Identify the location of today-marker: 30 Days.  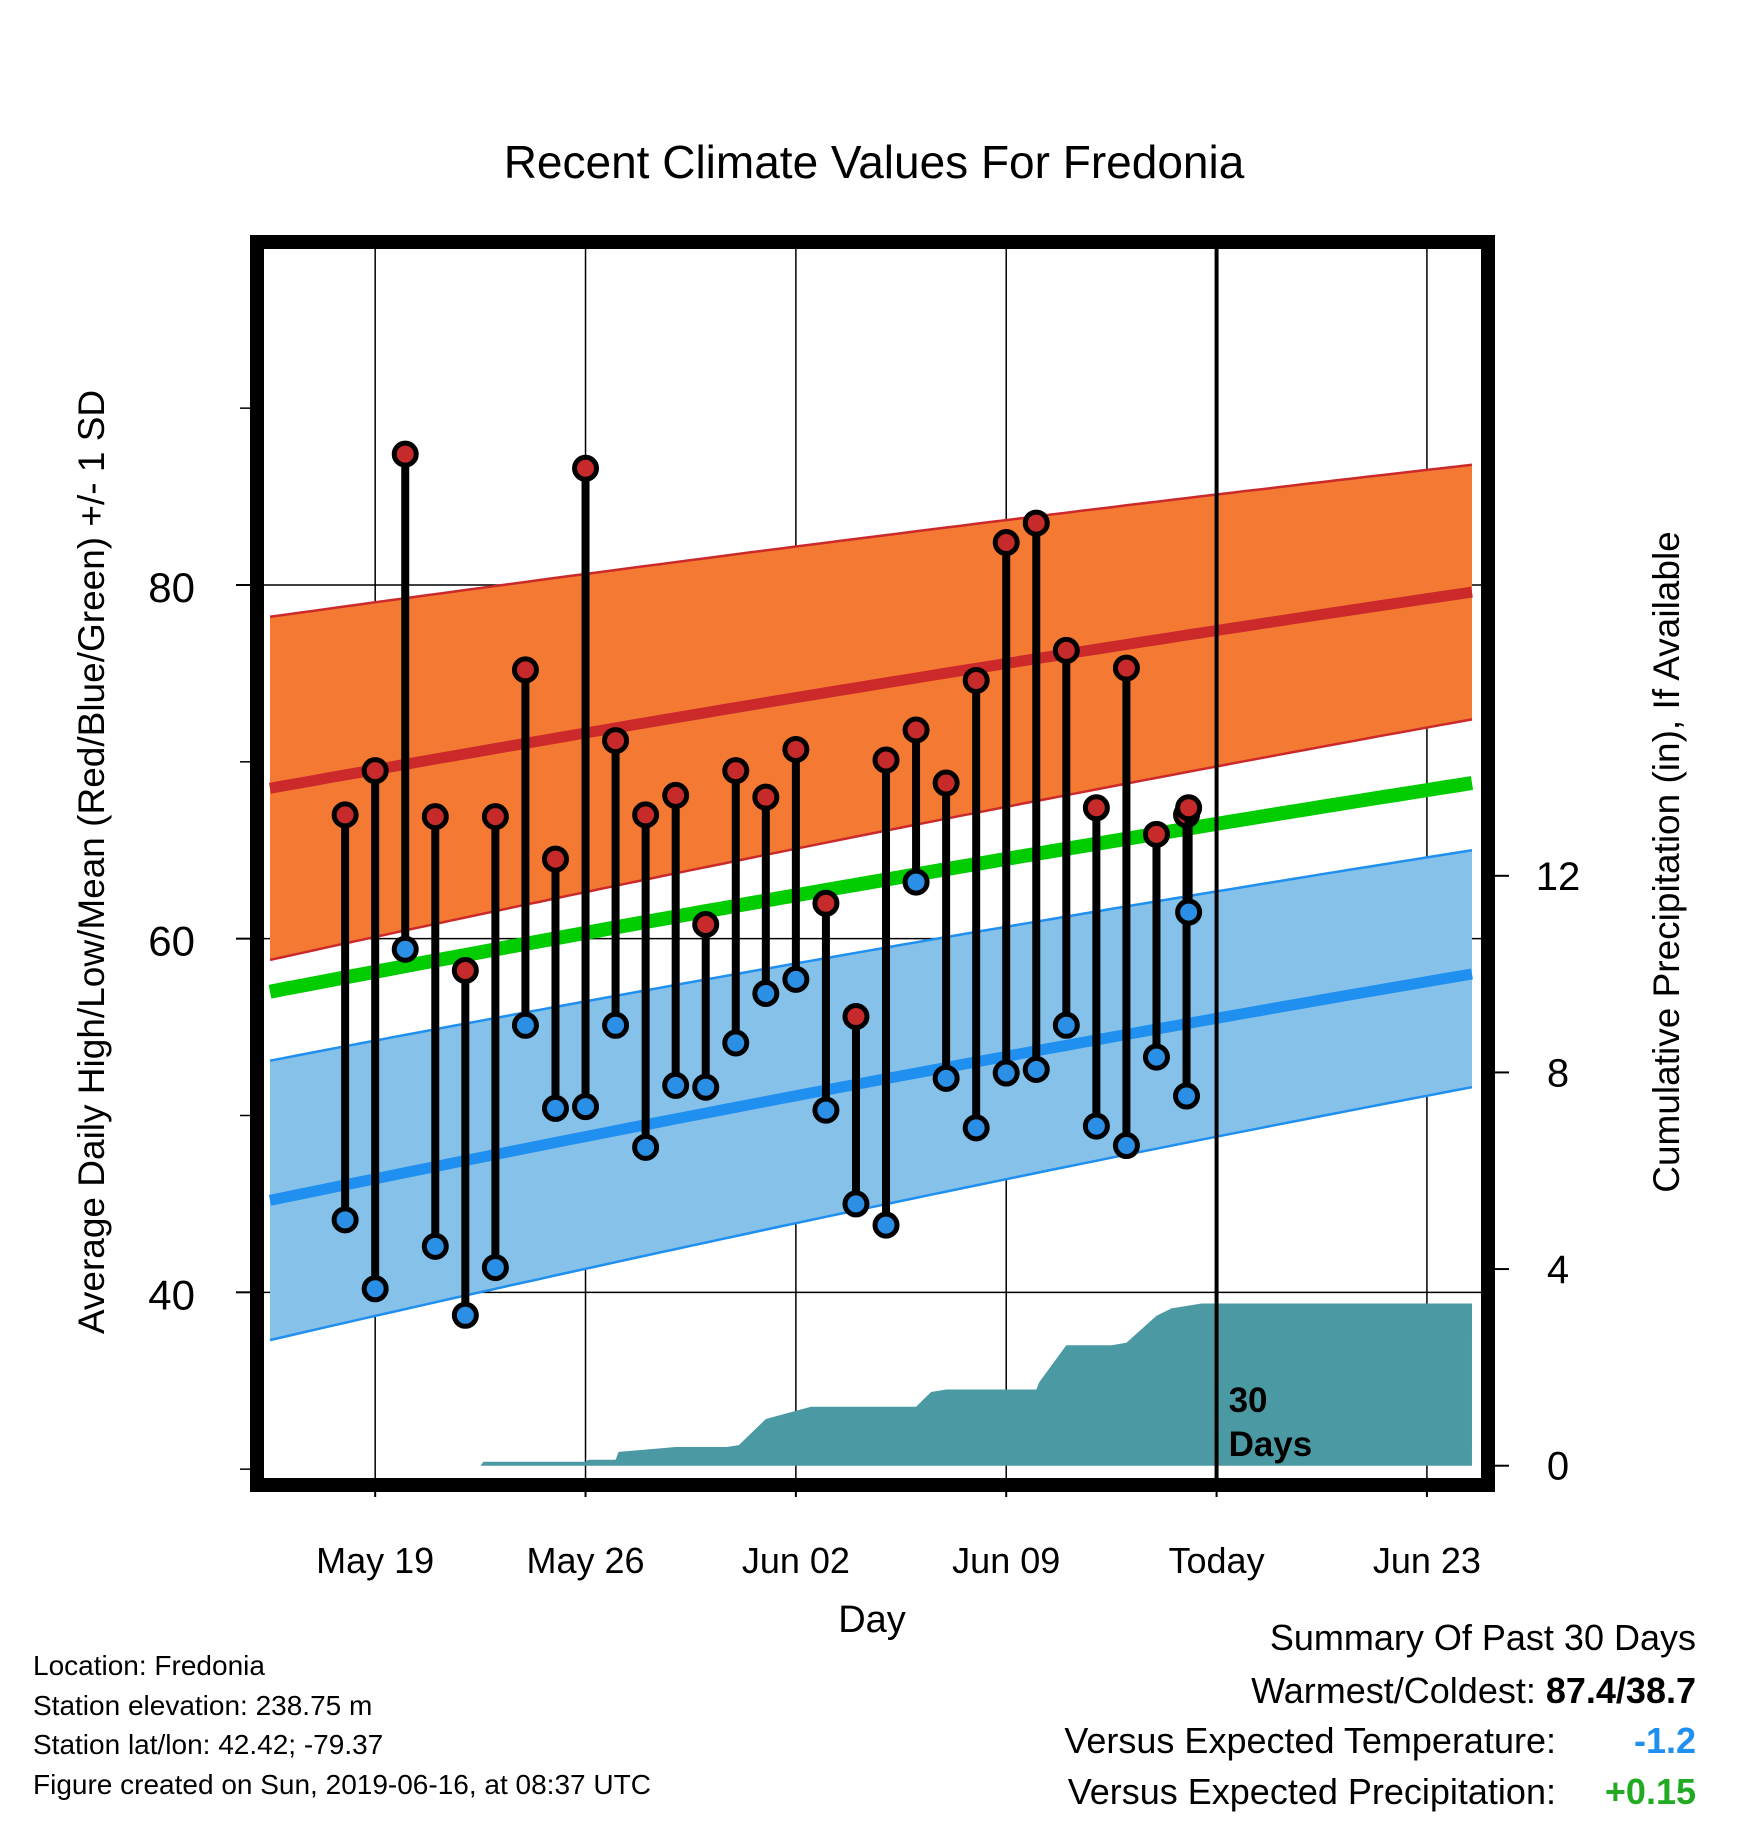
(1263, 863).